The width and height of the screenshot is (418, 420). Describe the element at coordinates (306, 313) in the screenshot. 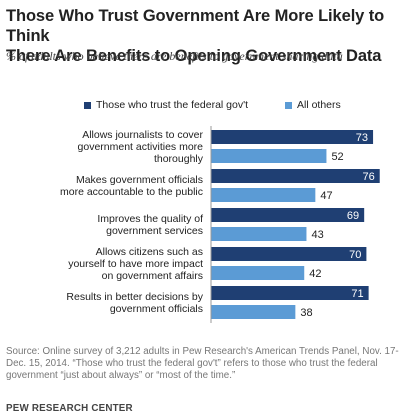

I see `value-label-others: 38` at that location.